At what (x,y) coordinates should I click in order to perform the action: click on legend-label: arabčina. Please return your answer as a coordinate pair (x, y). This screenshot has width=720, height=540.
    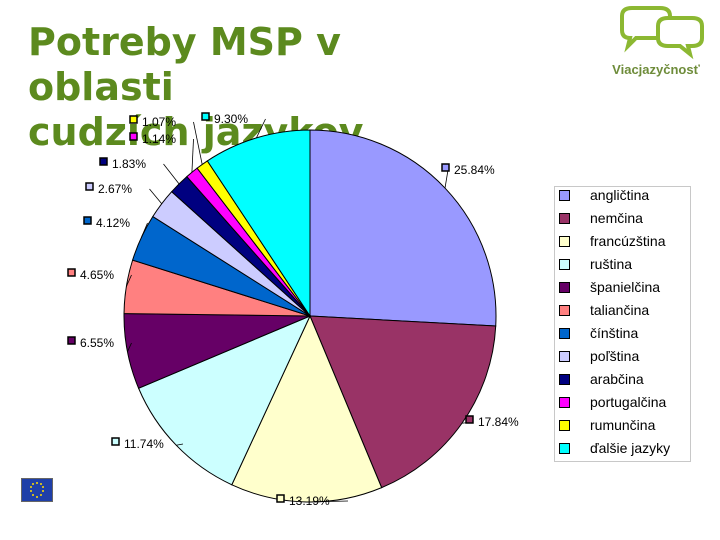
    Looking at the image, I should click on (617, 379).